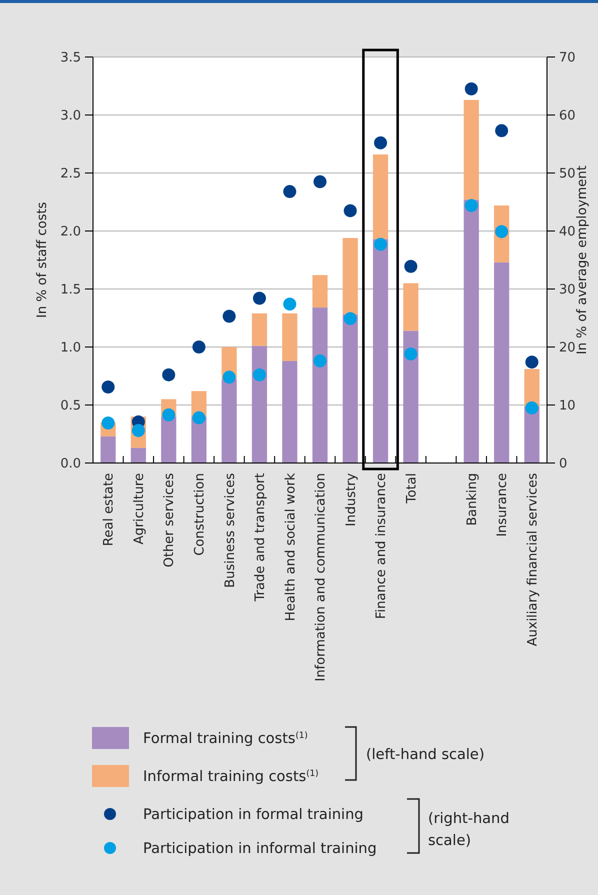 The height and width of the screenshot is (895, 598). I want to click on text: (right-hand scale), so click(469, 830).